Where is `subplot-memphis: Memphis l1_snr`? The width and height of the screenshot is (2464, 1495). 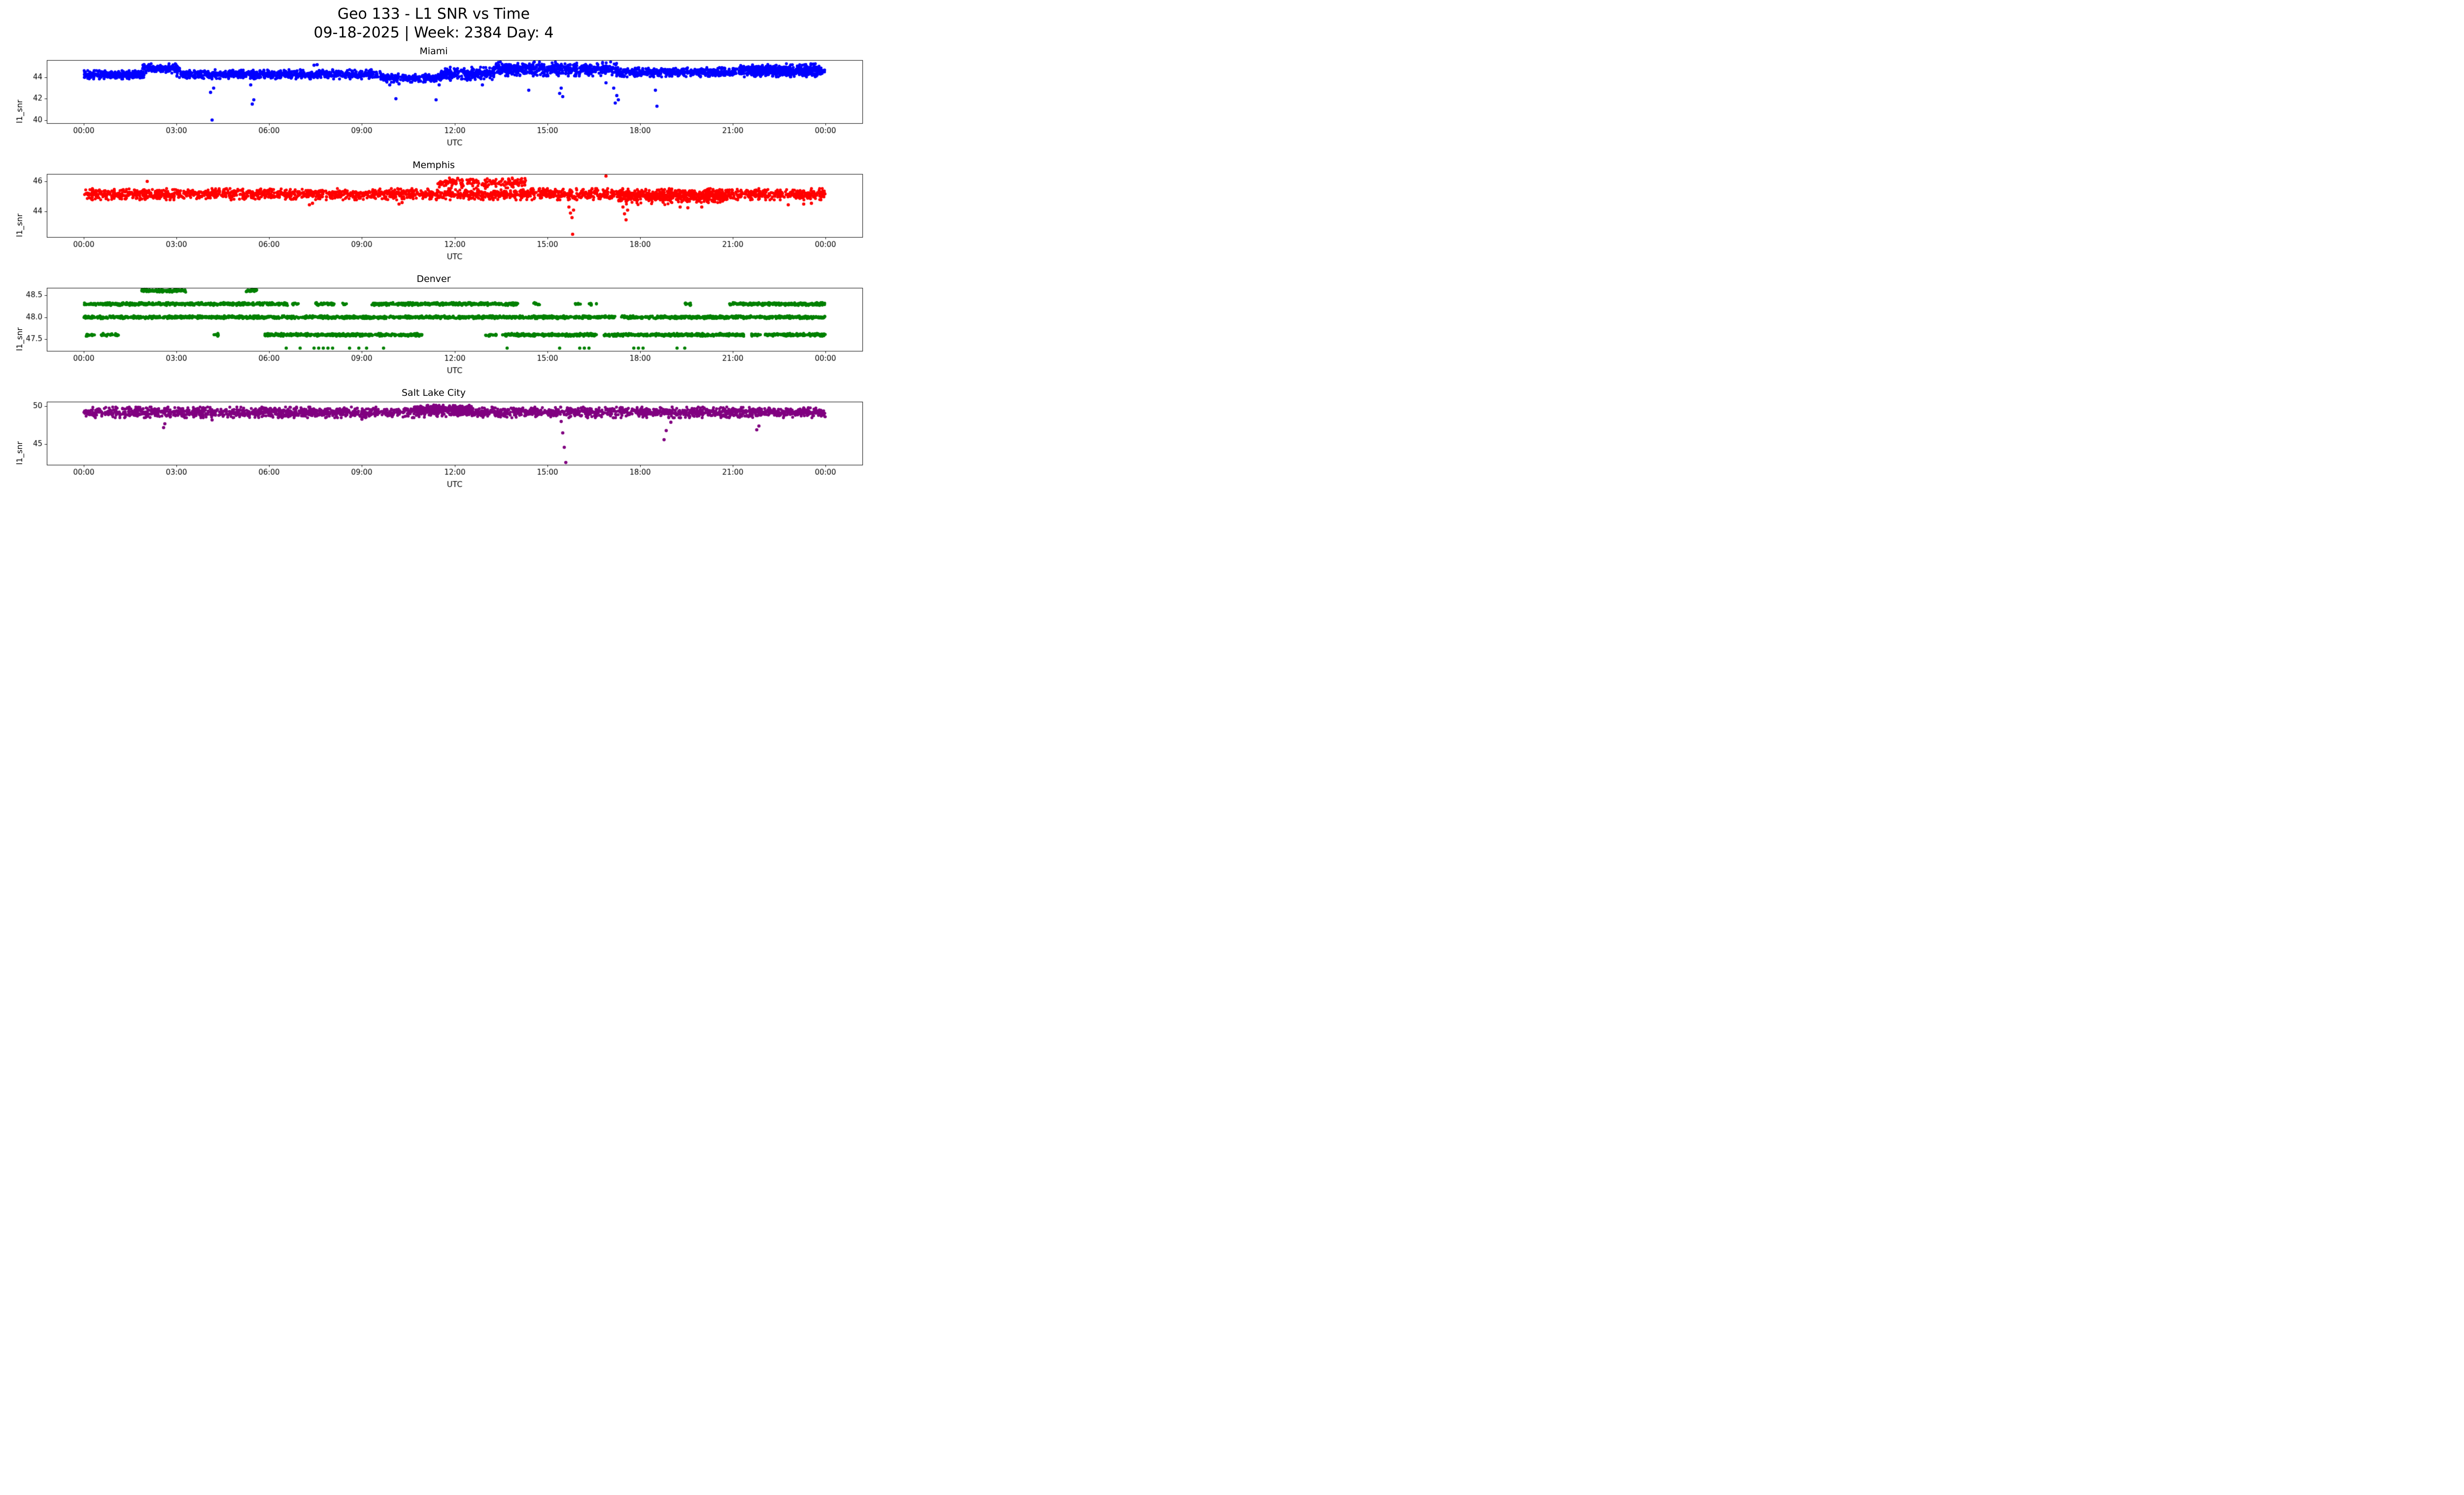 subplot-memphis: Memphis l1_snr is located at coordinates (433, 213).